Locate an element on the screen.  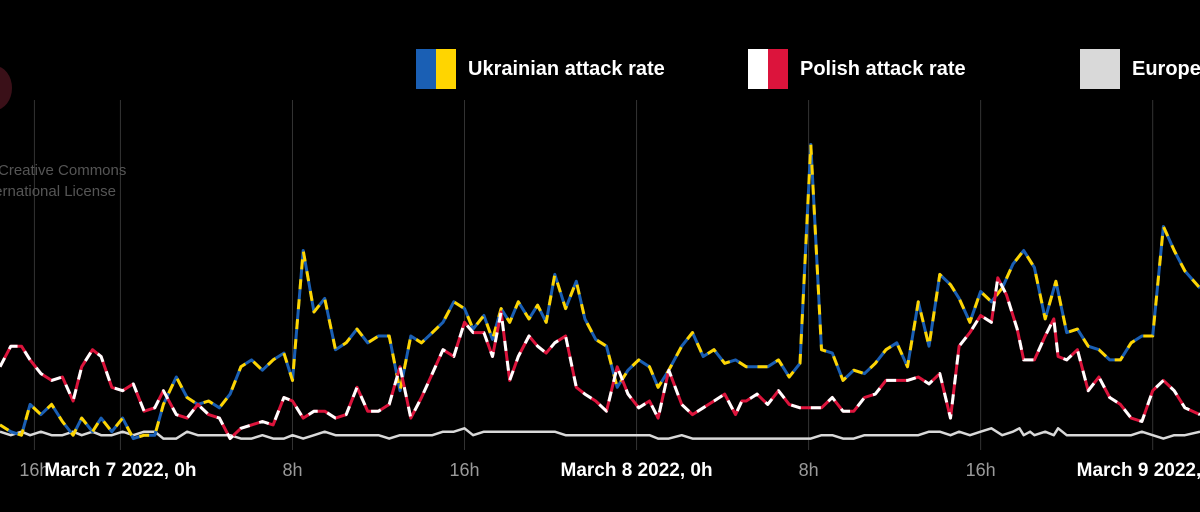
series-europe-line is located at coordinates (600, 433).